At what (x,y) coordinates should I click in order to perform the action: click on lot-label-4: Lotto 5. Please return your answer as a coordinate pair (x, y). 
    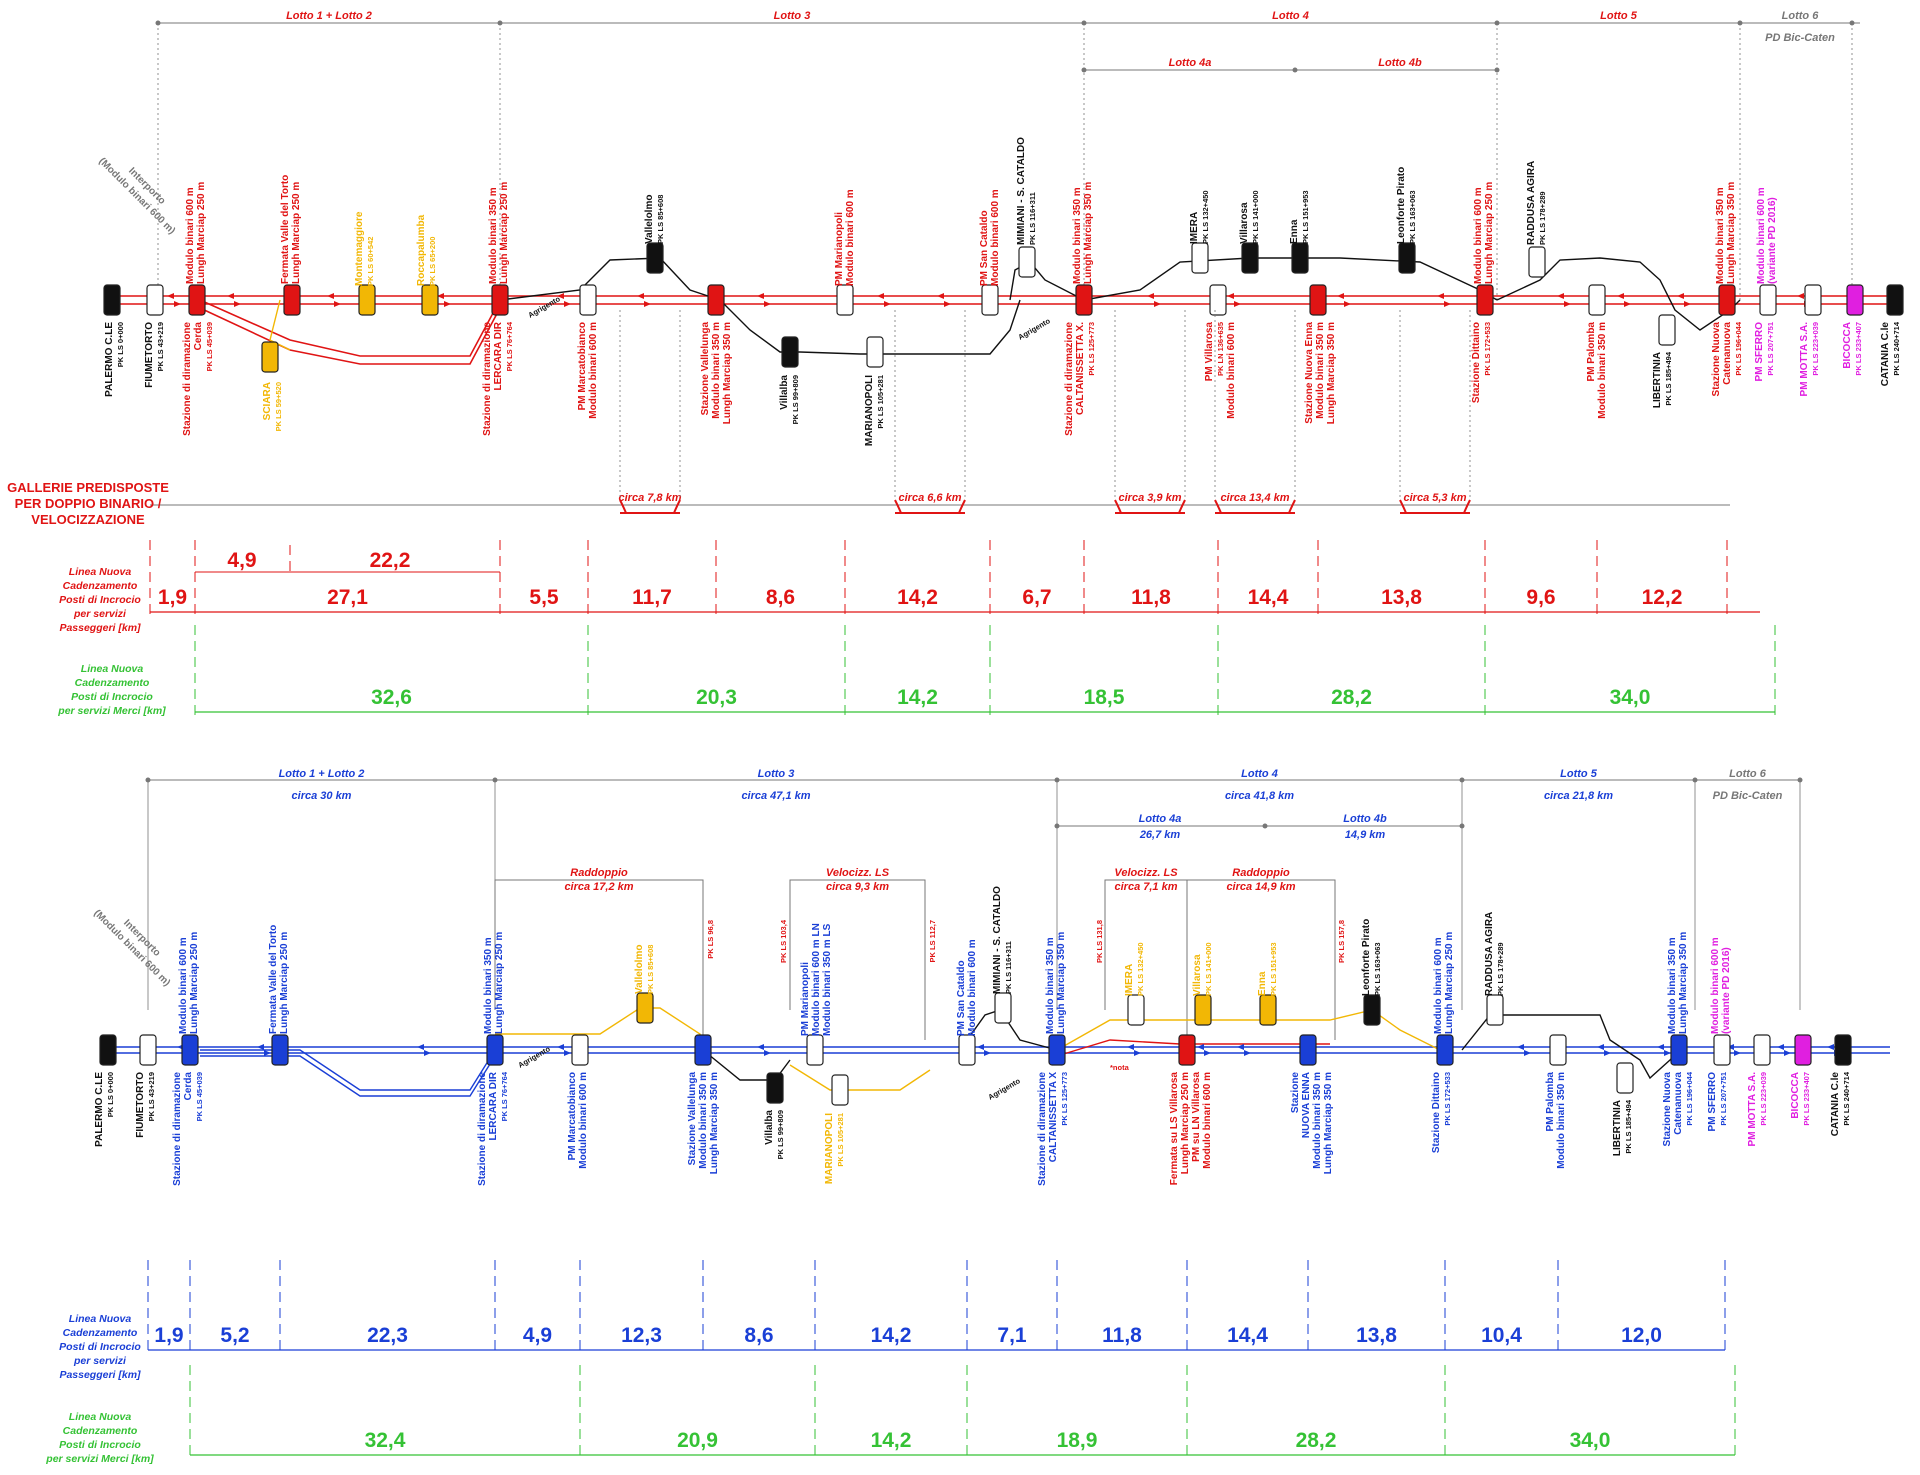
    Looking at the image, I should click on (1579, 774).